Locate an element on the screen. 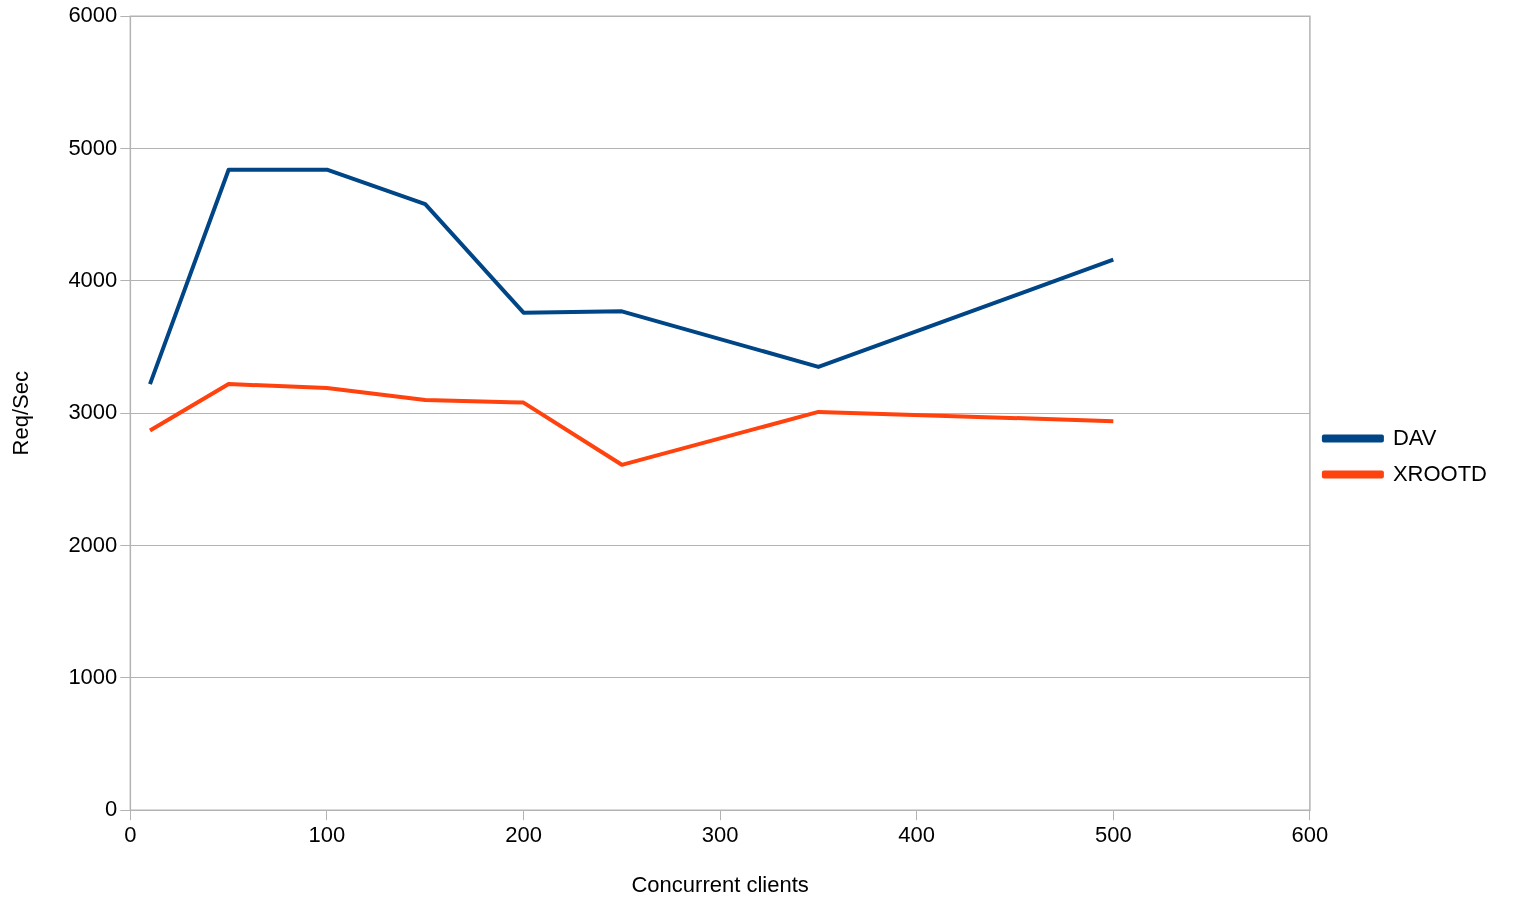 The image size is (1527, 908). y-tick-label: 2000 is located at coordinates (93, 544).